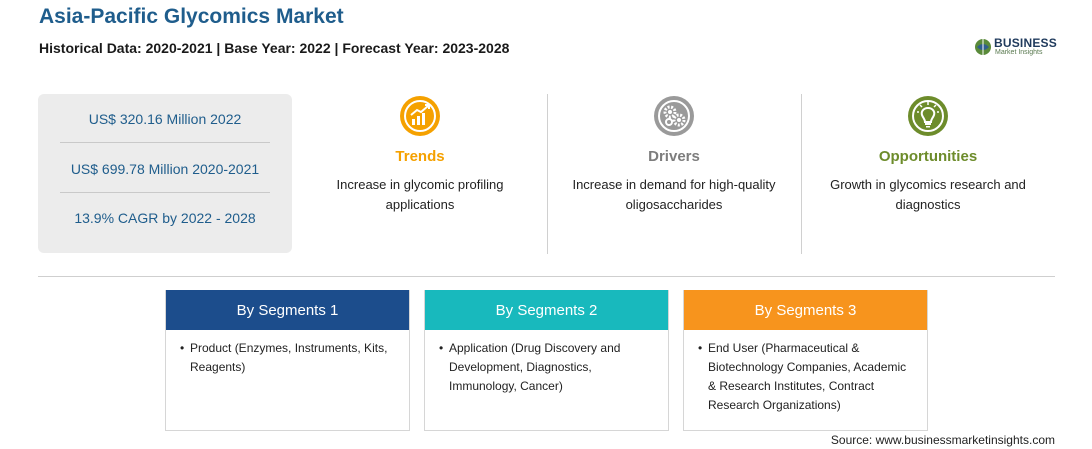 The width and height of the screenshot is (1092, 449). Describe the element at coordinates (546, 276) in the screenshot. I see `section-divider` at that location.